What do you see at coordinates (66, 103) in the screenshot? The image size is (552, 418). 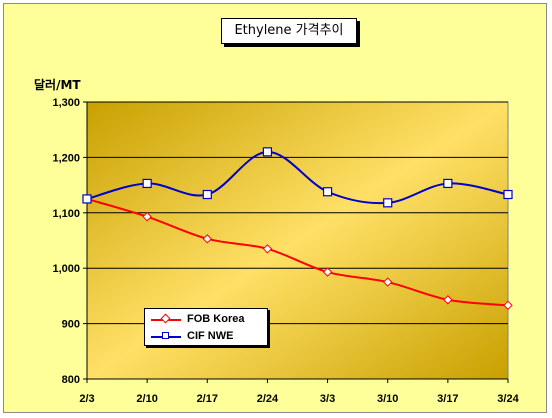 I see `y-tick-label: 1,300` at bounding box center [66, 103].